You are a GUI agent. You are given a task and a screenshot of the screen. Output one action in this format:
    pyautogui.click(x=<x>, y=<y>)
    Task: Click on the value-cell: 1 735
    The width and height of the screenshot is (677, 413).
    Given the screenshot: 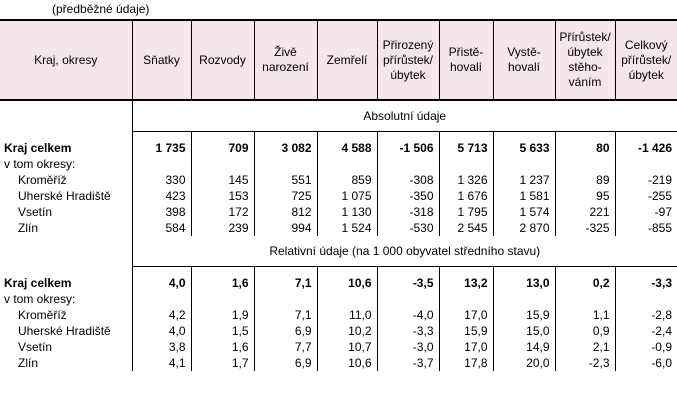 What is the action you would take?
    pyautogui.click(x=161, y=143)
    